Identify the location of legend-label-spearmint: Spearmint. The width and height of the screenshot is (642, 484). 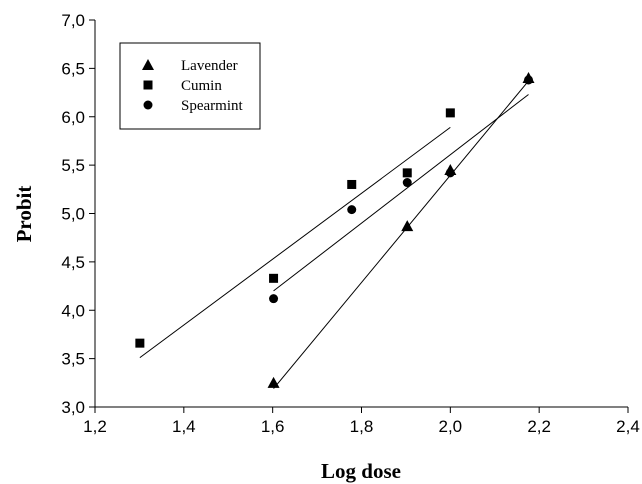
(212, 106).